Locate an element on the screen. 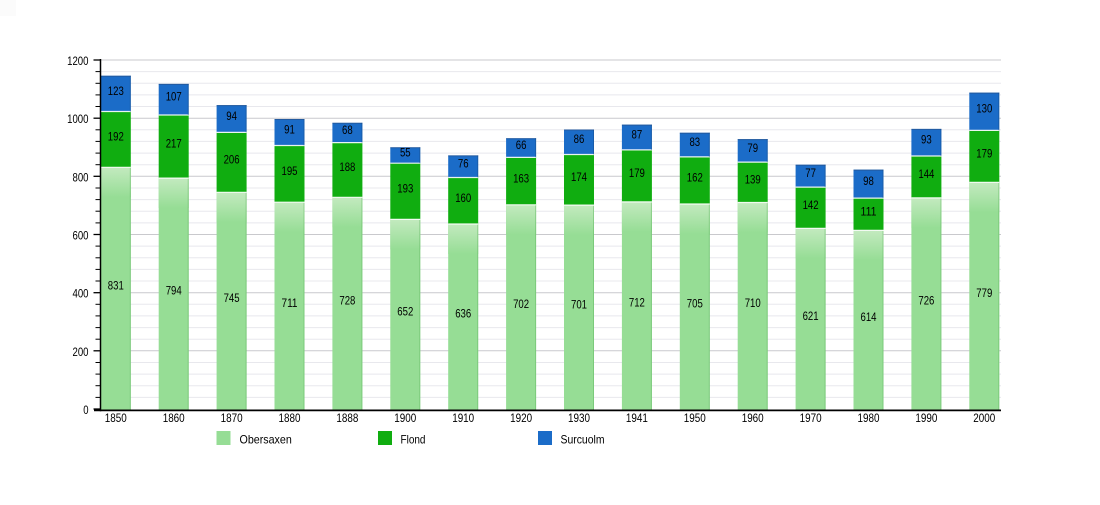 The image size is (1100, 505). svg-text: 98 is located at coordinates (868, 181).